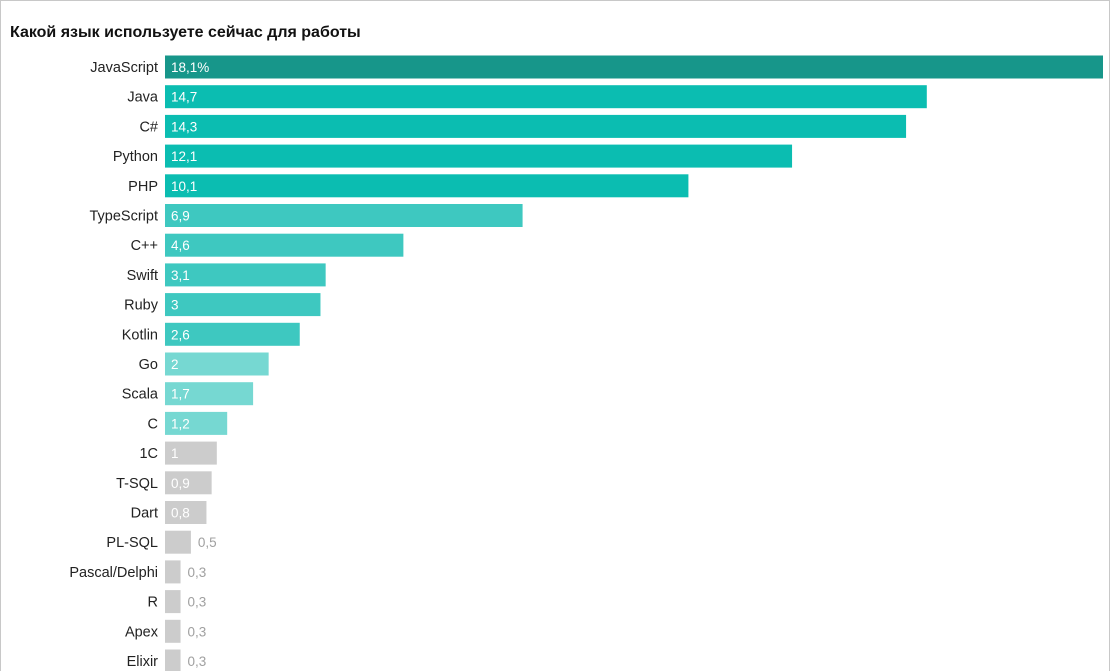 The width and height of the screenshot is (1113, 671). I want to click on bar-group-python: Python 12,1, so click(453, 156).